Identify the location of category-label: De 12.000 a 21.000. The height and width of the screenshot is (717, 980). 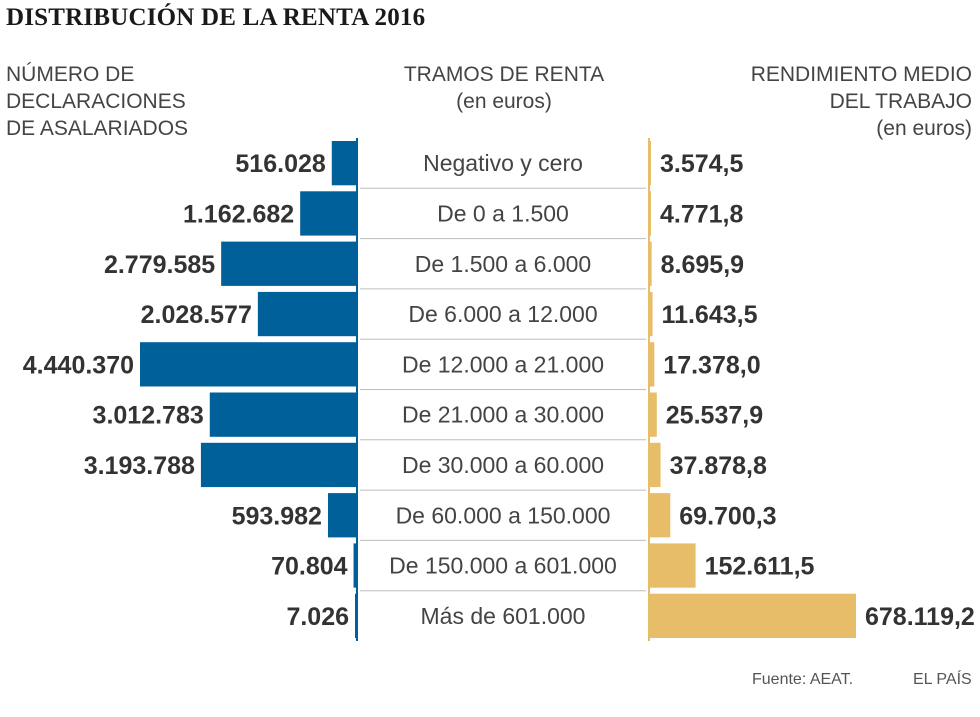
(503, 364).